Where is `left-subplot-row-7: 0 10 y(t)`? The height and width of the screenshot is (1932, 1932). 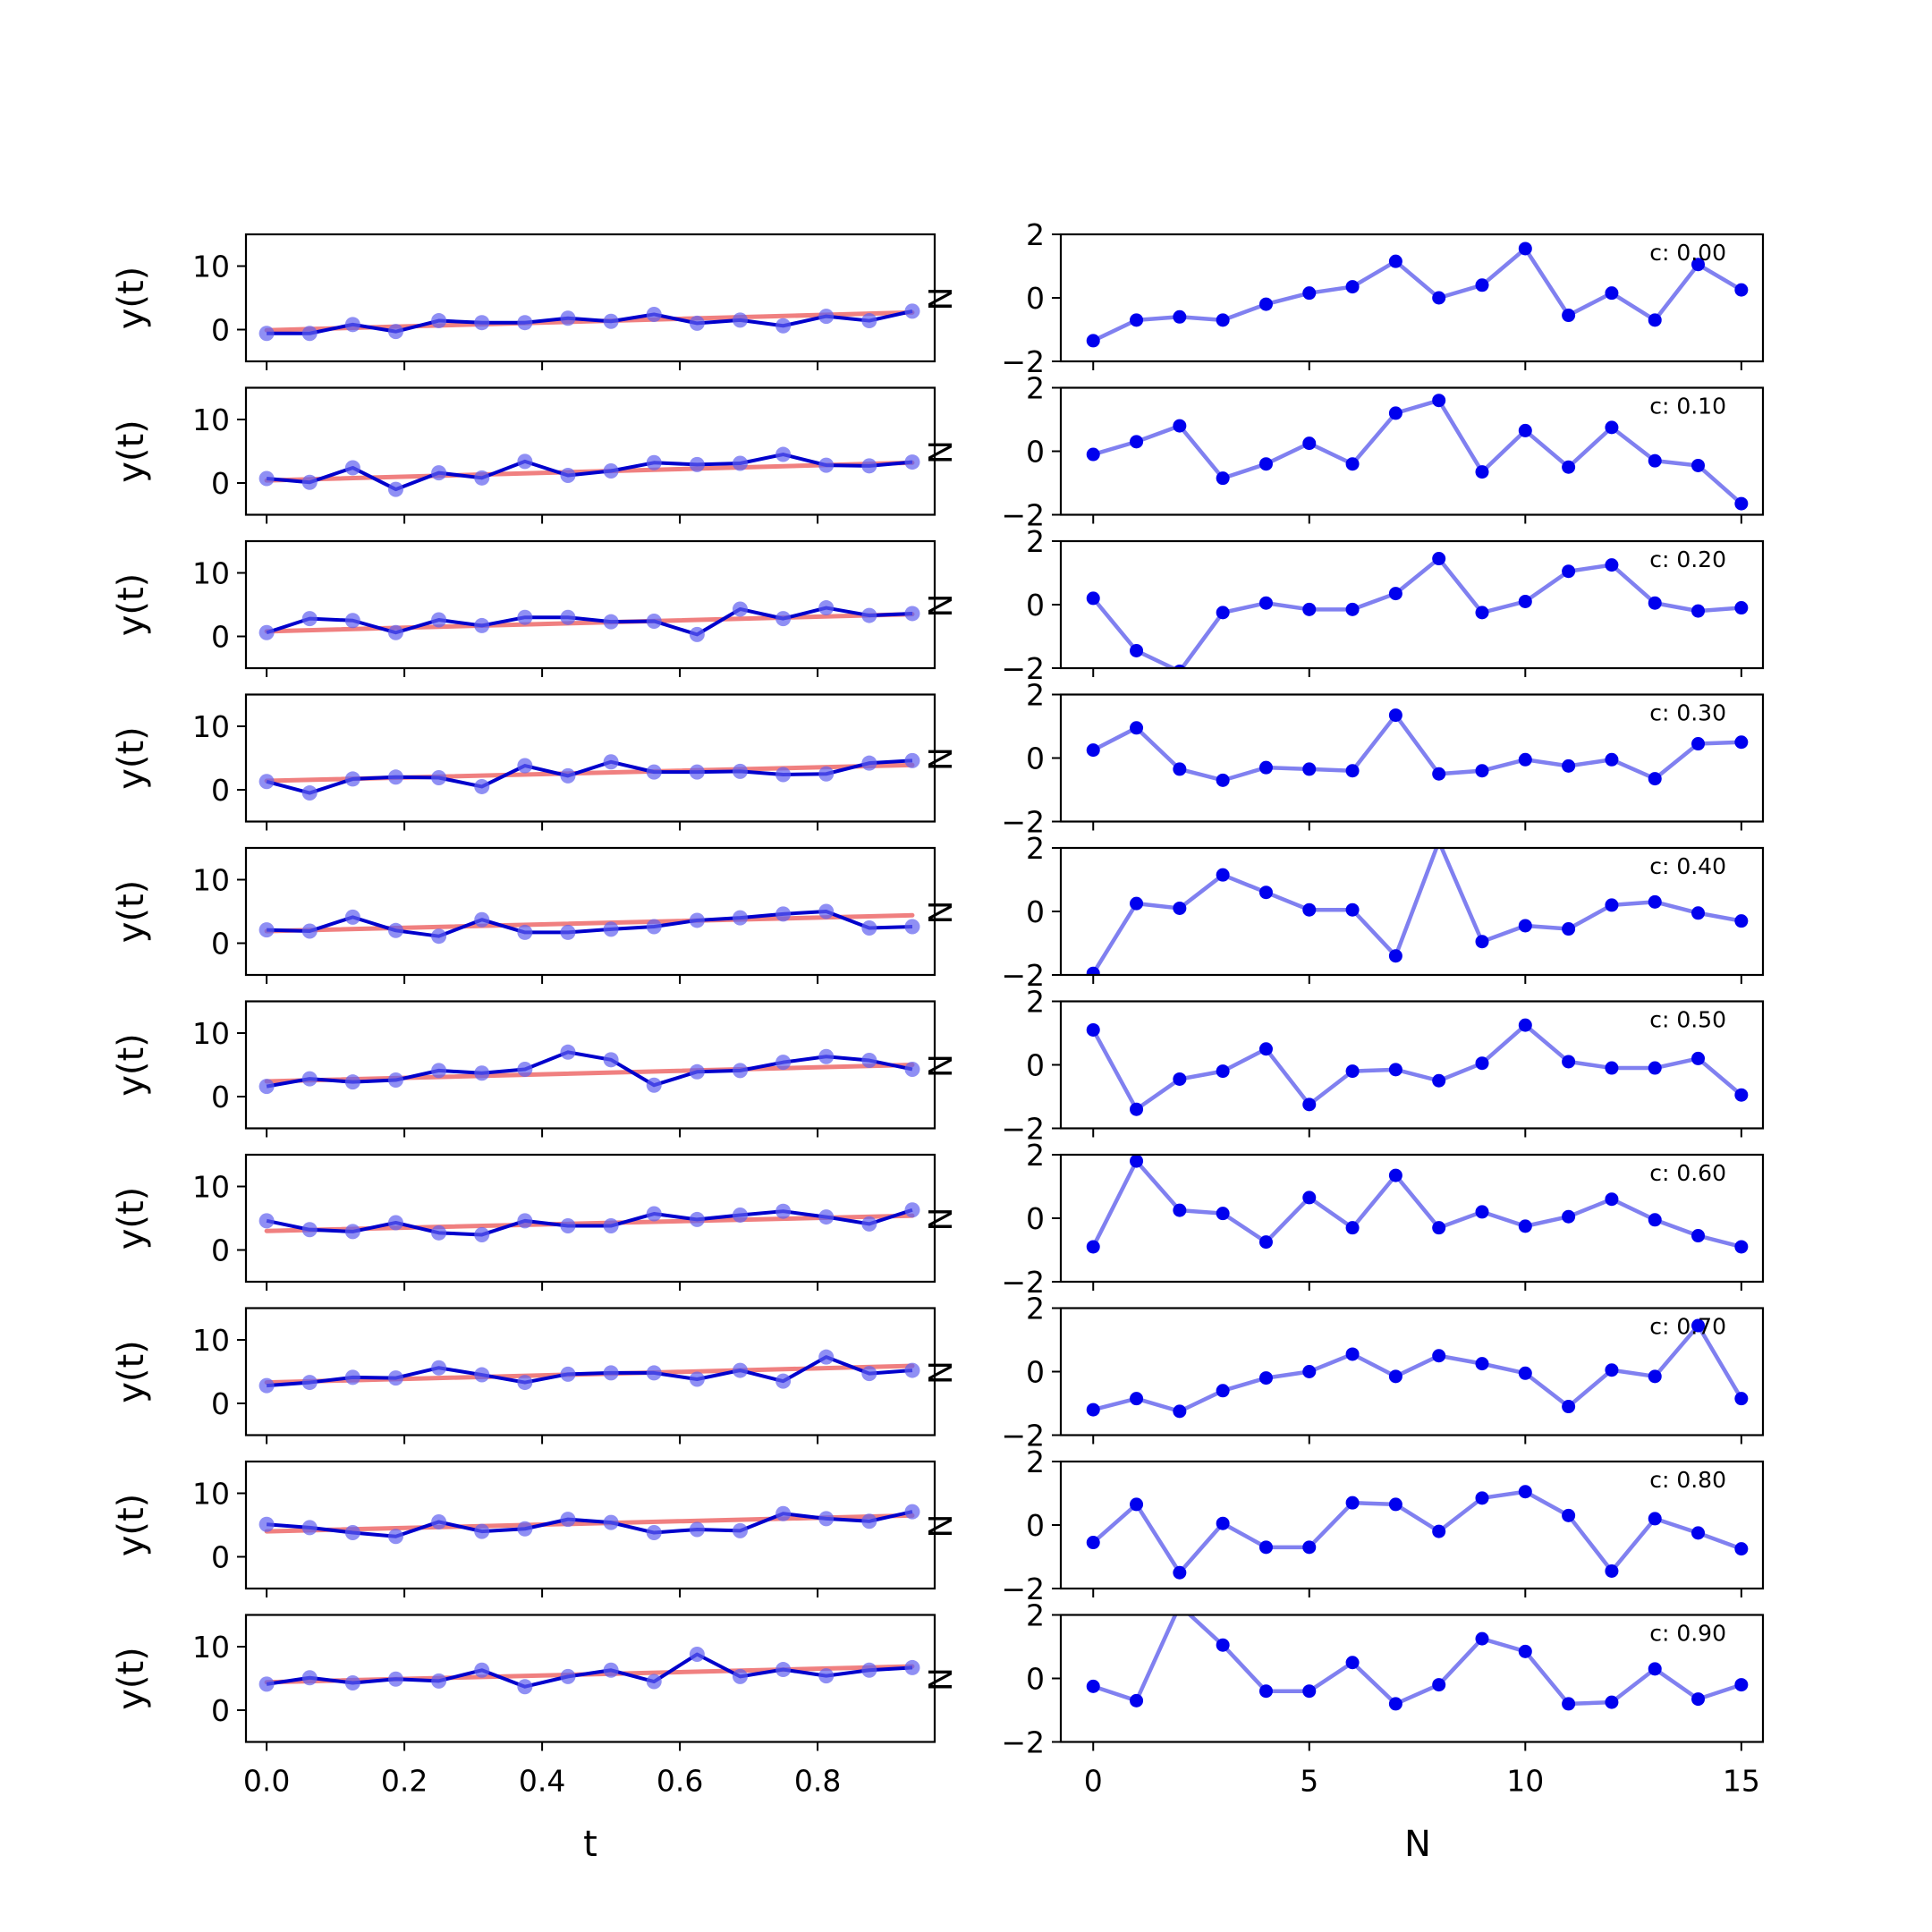
left-subplot-row-7: 0 10 y(t) is located at coordinates (523, 1376).